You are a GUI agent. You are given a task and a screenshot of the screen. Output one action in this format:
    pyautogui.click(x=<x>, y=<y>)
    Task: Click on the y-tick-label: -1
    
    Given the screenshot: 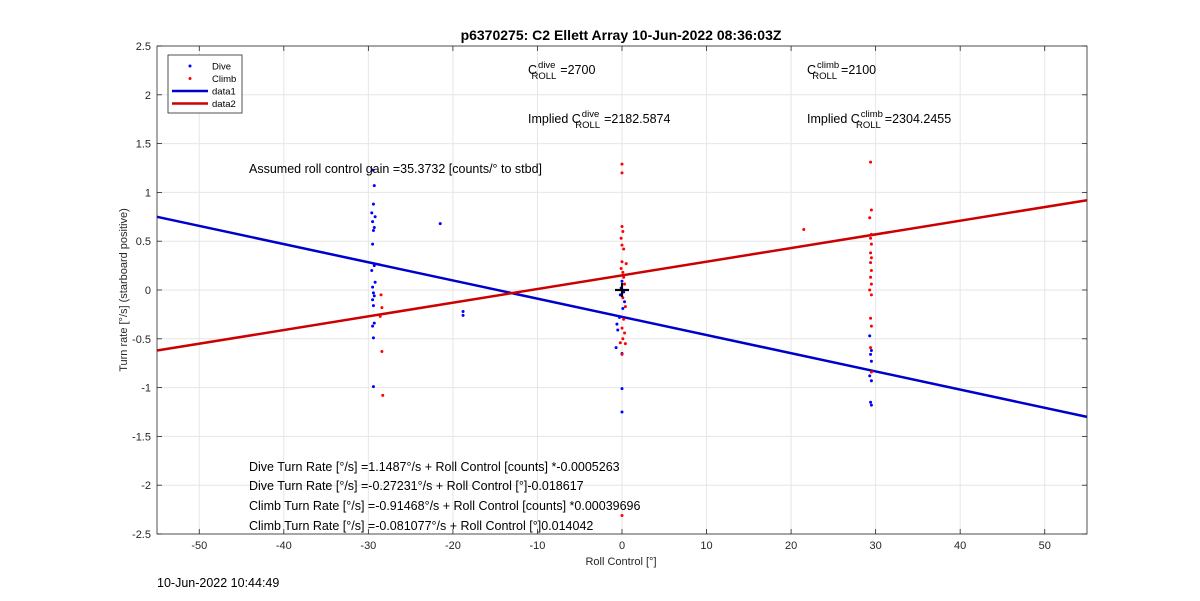 What is the action you would take?
    pyautogui.click(x=146, y=389)
    